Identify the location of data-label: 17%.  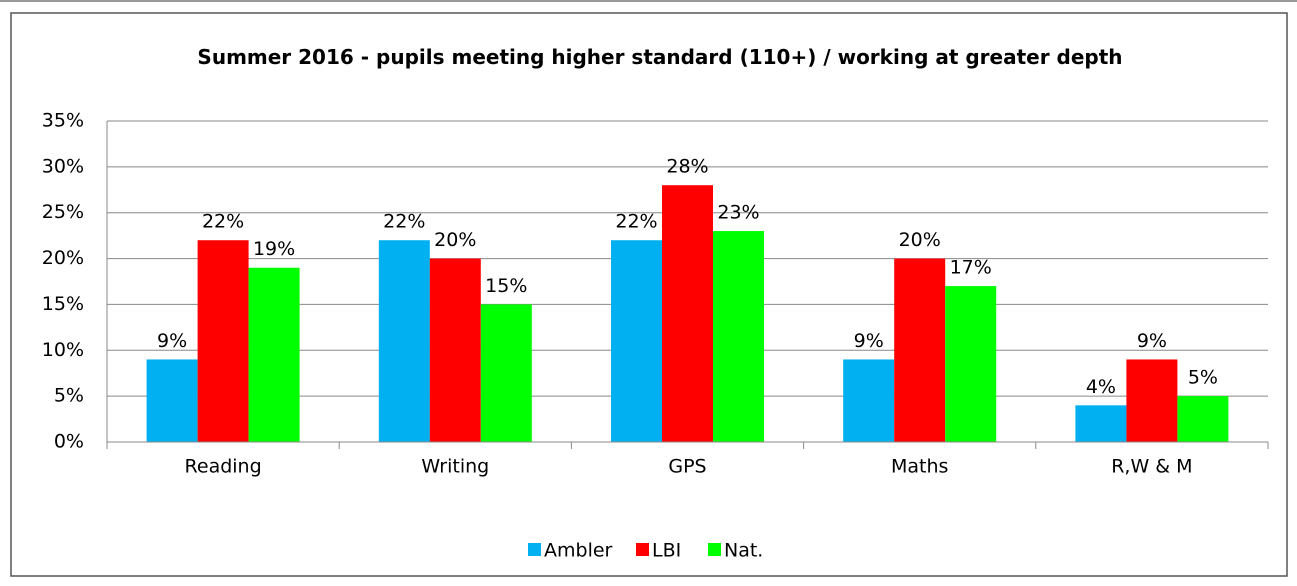
(971, 268).